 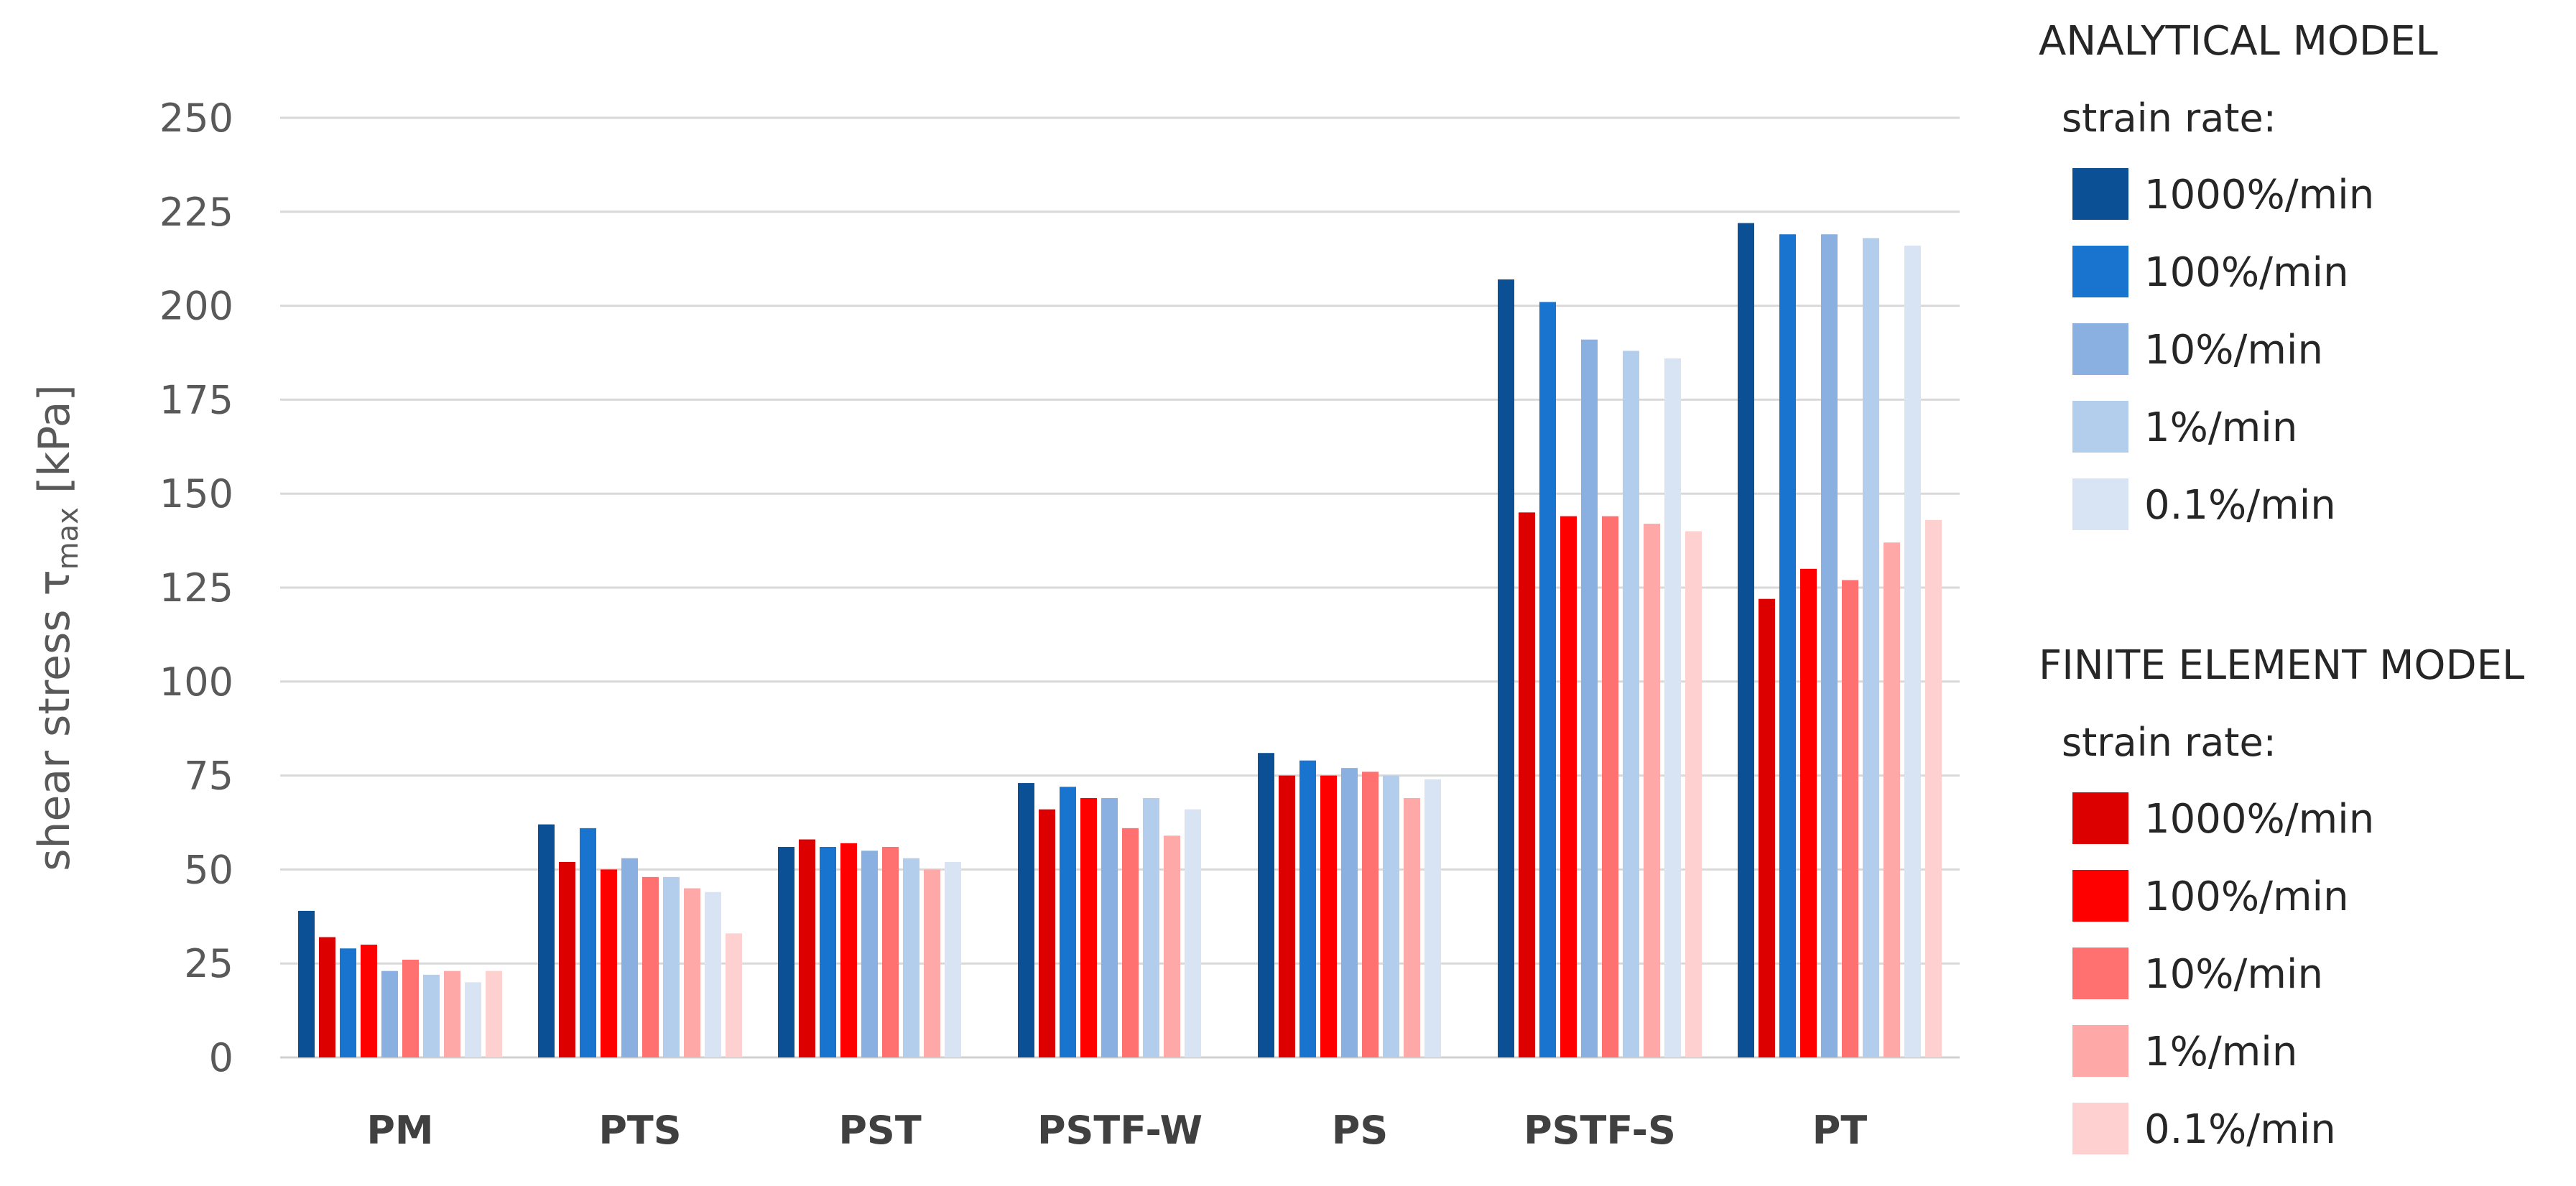 What do you see at coordinates (1120, 1130) in the screenshot?
I see `x-category-label: PSTF-W` at bounding box center [1120, 1130].